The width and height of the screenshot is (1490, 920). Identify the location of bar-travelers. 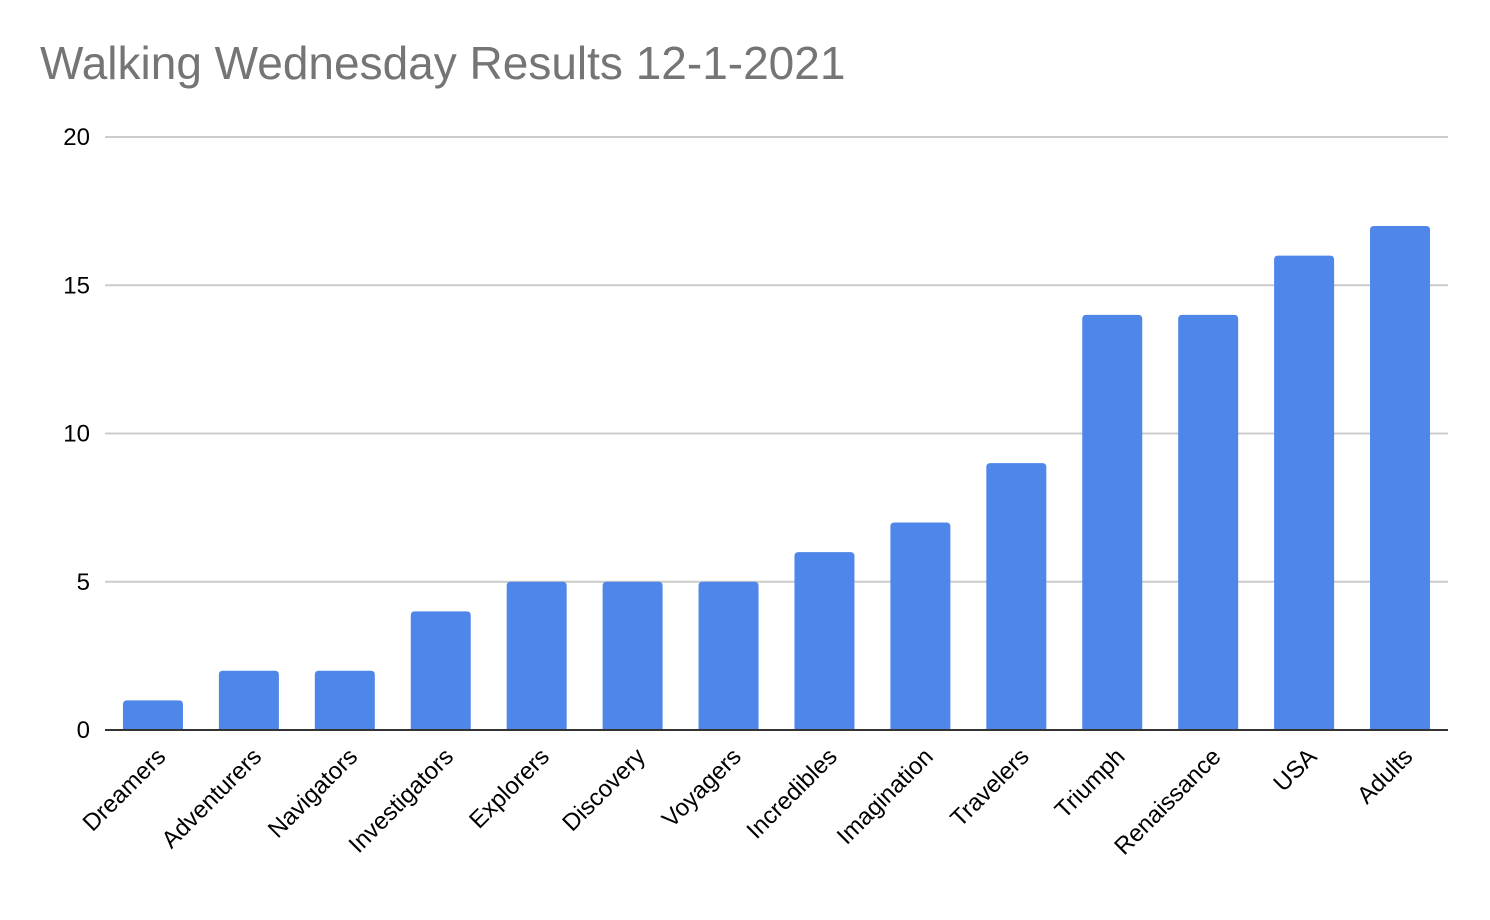
(1016, 596).